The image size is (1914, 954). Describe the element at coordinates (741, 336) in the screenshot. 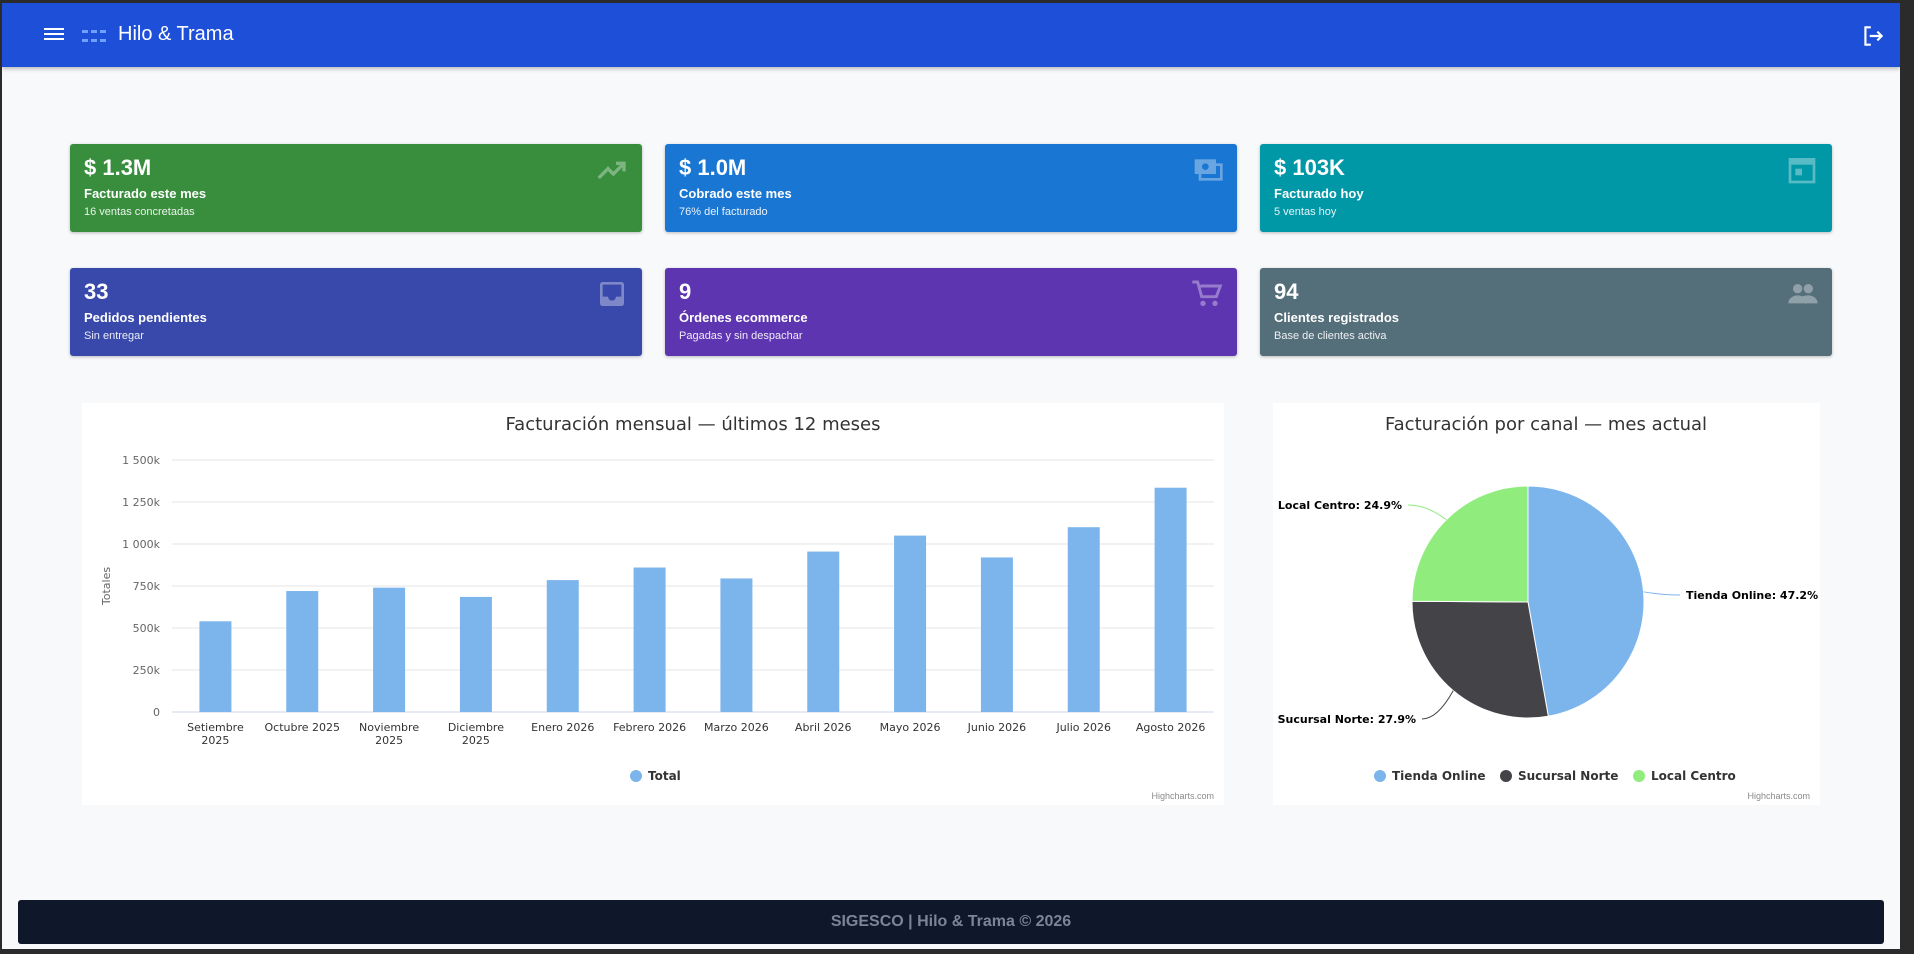

I see `kpi-sub: Pagadas y sin despachar` at that location.